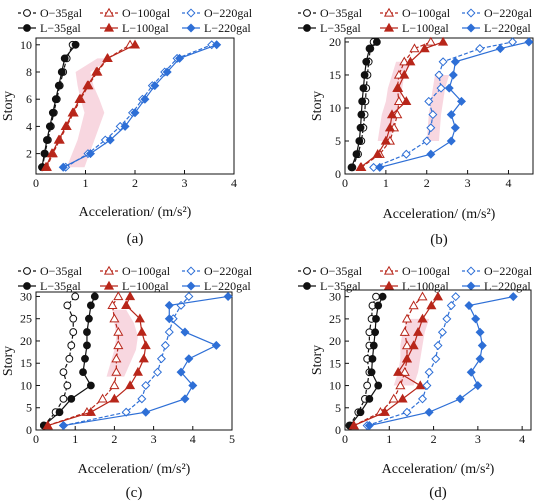  What do you see at coordinates (185, 183) in the screenshot?
I see `x-tick-label: 3` at bounding box center [185, 183].